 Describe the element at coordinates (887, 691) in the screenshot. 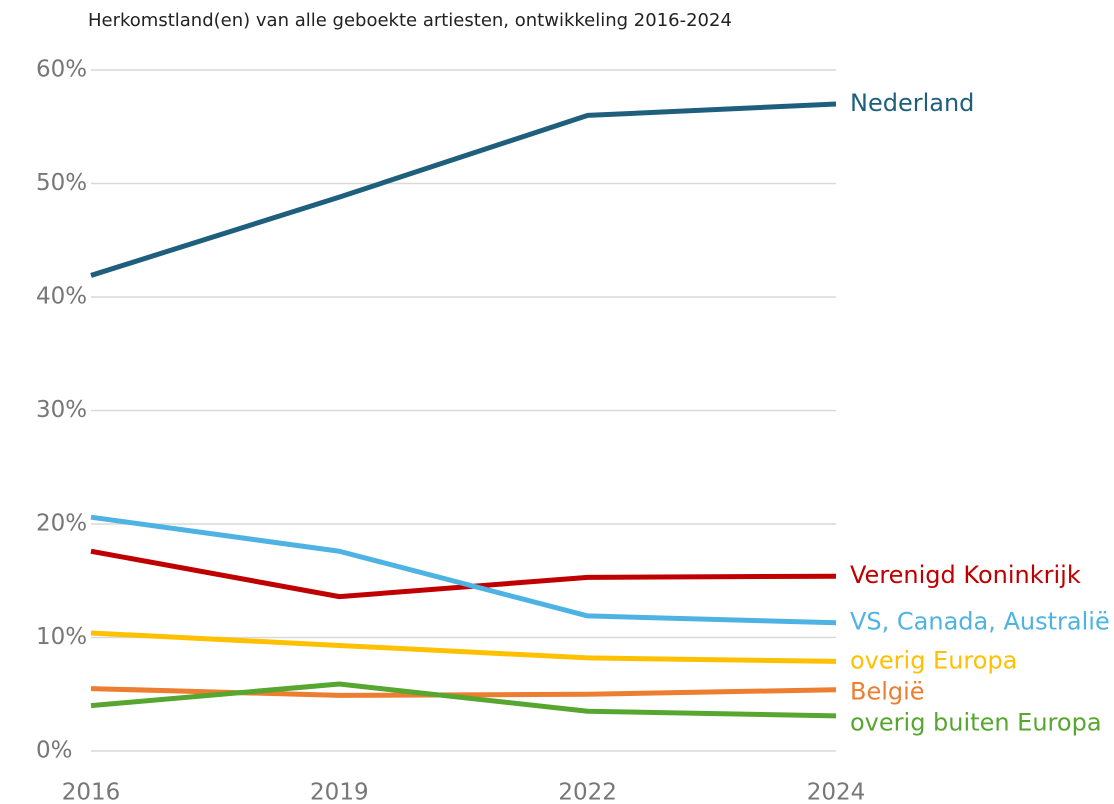

I see `legend-label: België` at that location.